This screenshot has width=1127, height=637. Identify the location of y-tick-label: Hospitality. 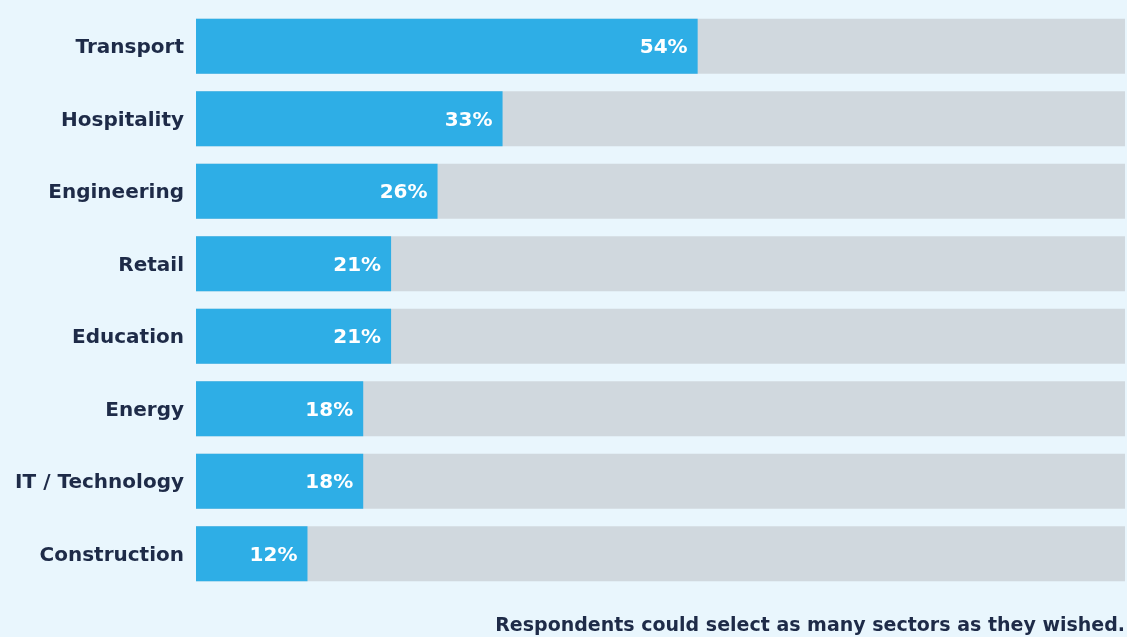
(122, 118).